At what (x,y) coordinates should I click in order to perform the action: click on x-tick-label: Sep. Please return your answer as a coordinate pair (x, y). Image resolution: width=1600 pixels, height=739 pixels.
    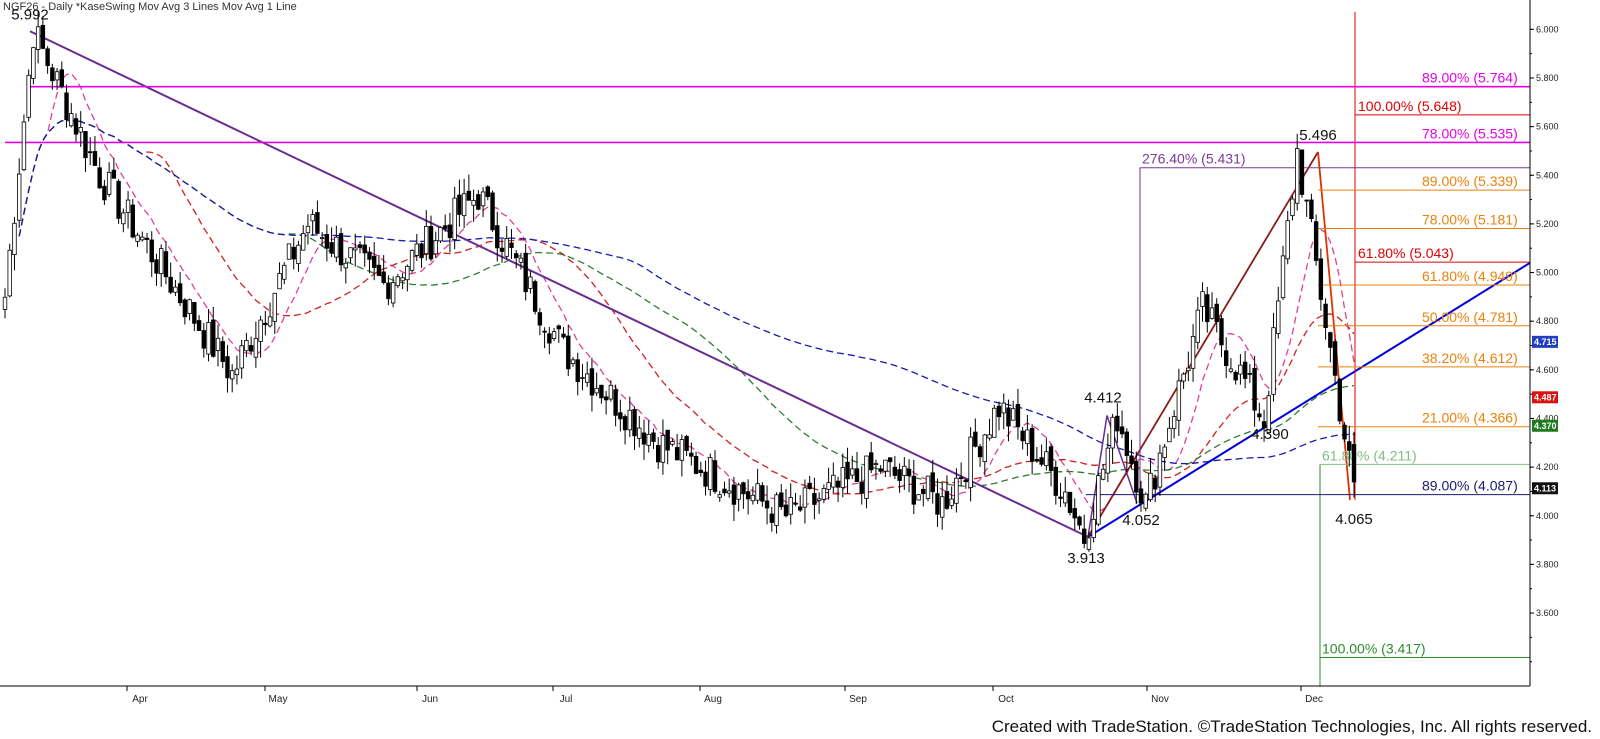
    Looking at the image, I should click on (858, 699).